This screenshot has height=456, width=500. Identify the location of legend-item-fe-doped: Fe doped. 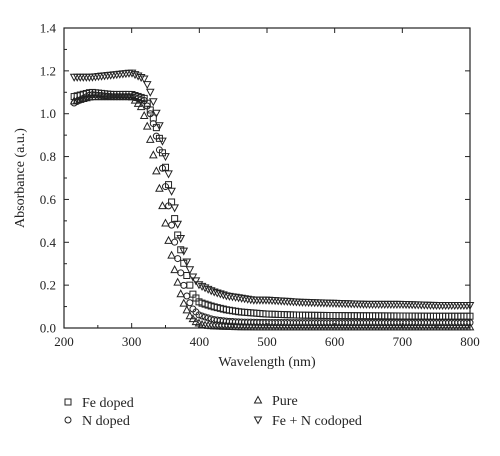
(99, 403).